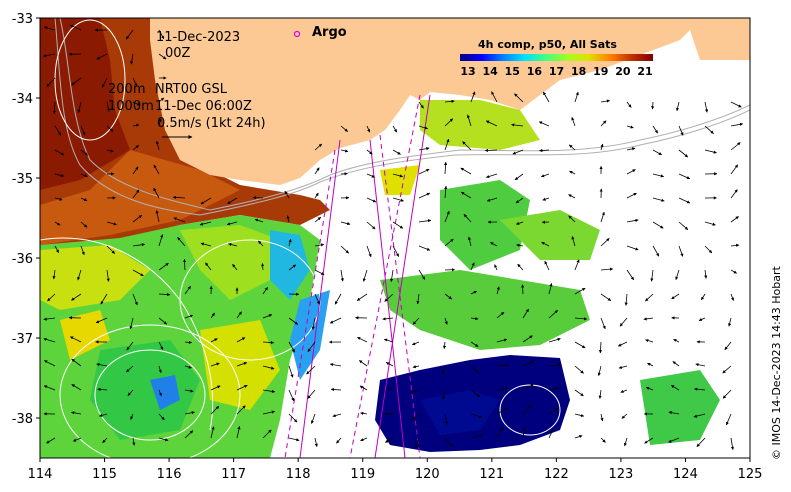 Image resolution: width=791 pixels, height=492 pixels. Describe the element at coordinates (198, 37) in the screenshot. I see `date-label: 11-Dec-2023` at that location.